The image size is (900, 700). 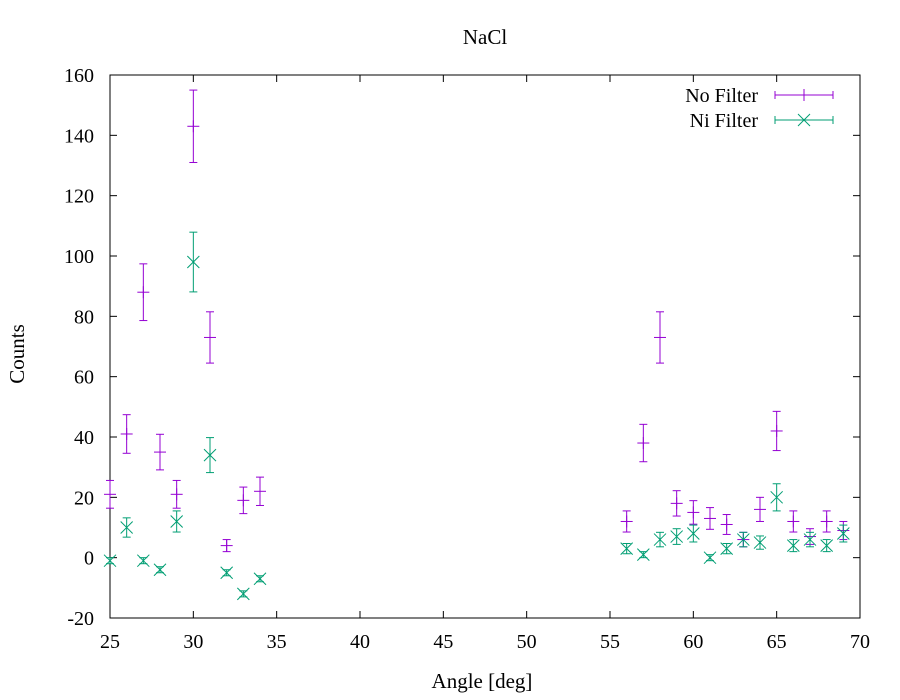 I want to click on x-axis-label: Angle [deg], so click(x=482, y=681).